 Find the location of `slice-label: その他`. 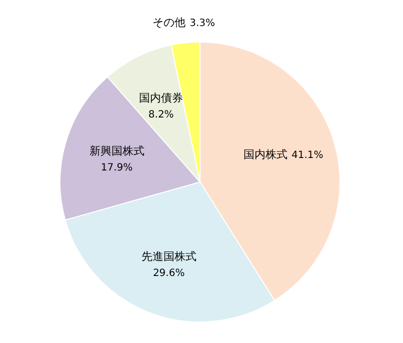

slice-label: その他 is located at coordinates (169, 23).